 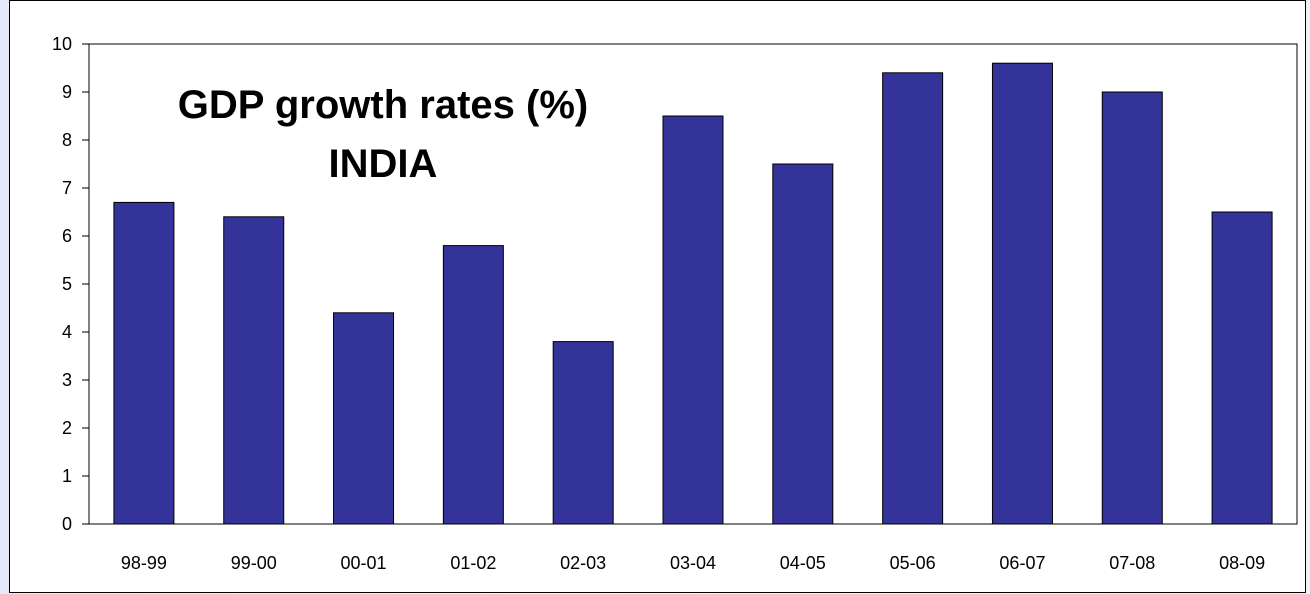 What do you see at coordinates (473, 563) in the screenshot?
I see `x-tick-label: 01-02` at bounding box center [473, 563].